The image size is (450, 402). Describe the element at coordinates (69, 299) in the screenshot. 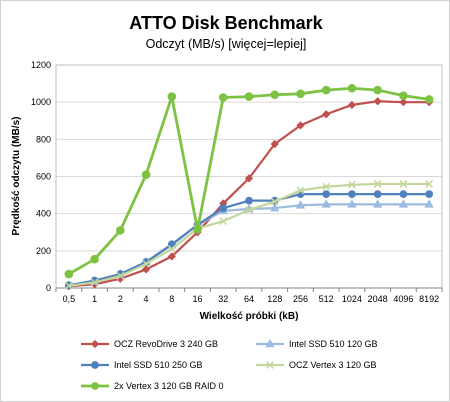

I see `x-tick-label: 0,5` at that location.